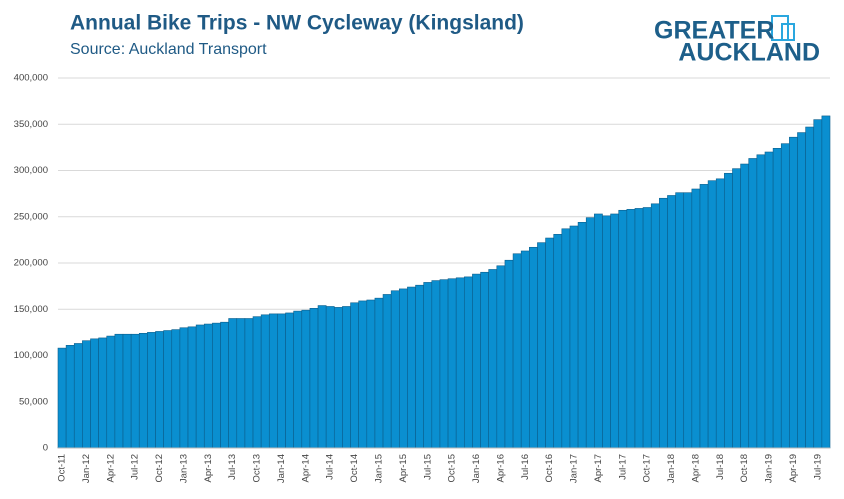 This screenshot has width=844, height=499. What do you see at coordinates (31, 78) in the screenshot?
I see `y-tick-label: 400,000` at bounding box center [31, 78].